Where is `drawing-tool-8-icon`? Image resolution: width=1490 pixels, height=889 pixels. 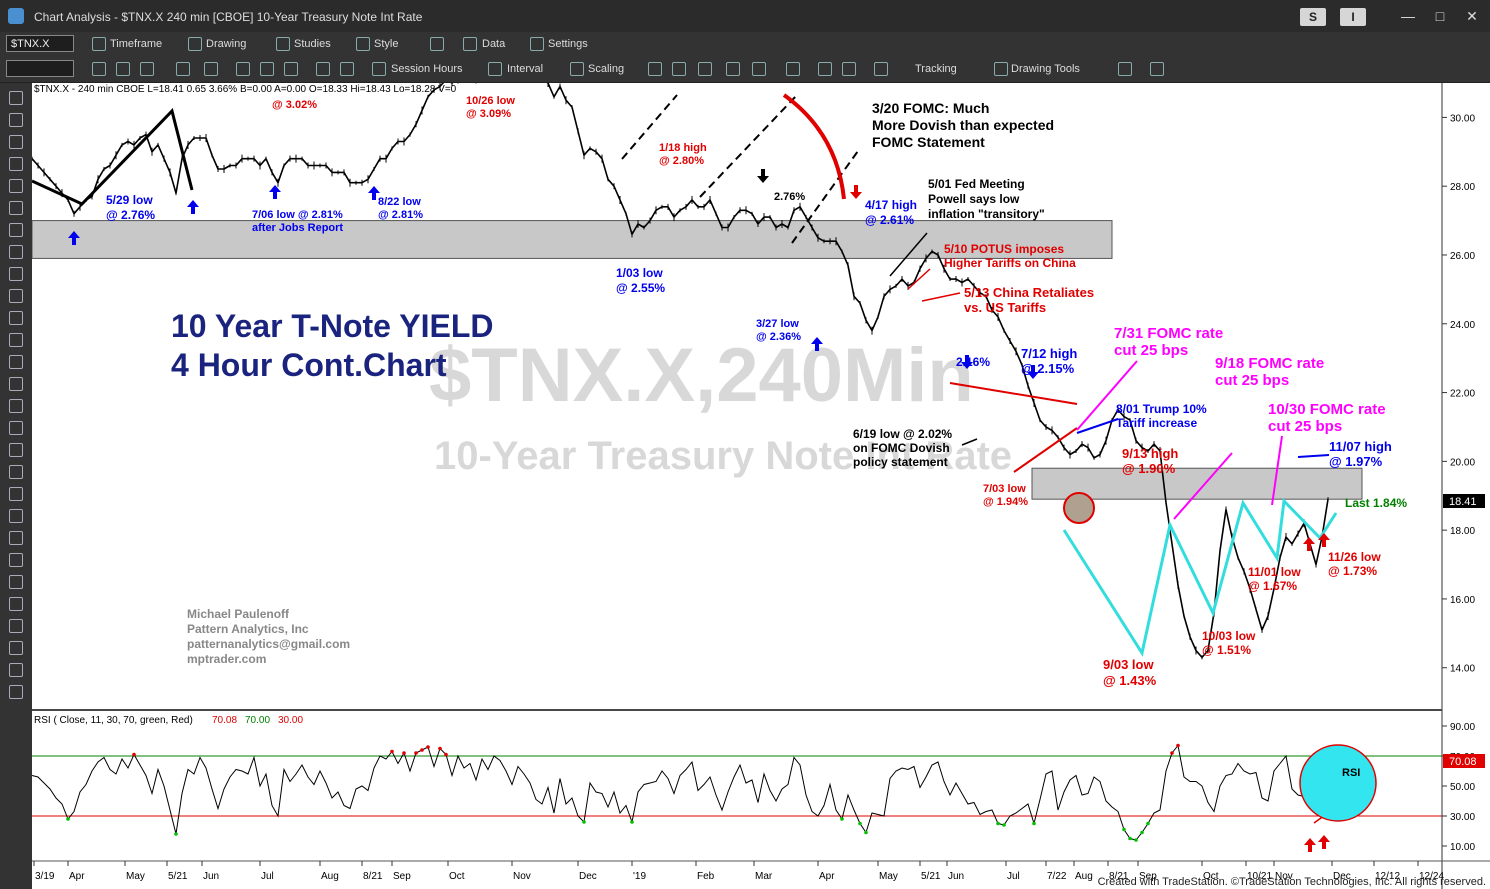 drawing-tool-8-icon is located at coordinates (16, 274).